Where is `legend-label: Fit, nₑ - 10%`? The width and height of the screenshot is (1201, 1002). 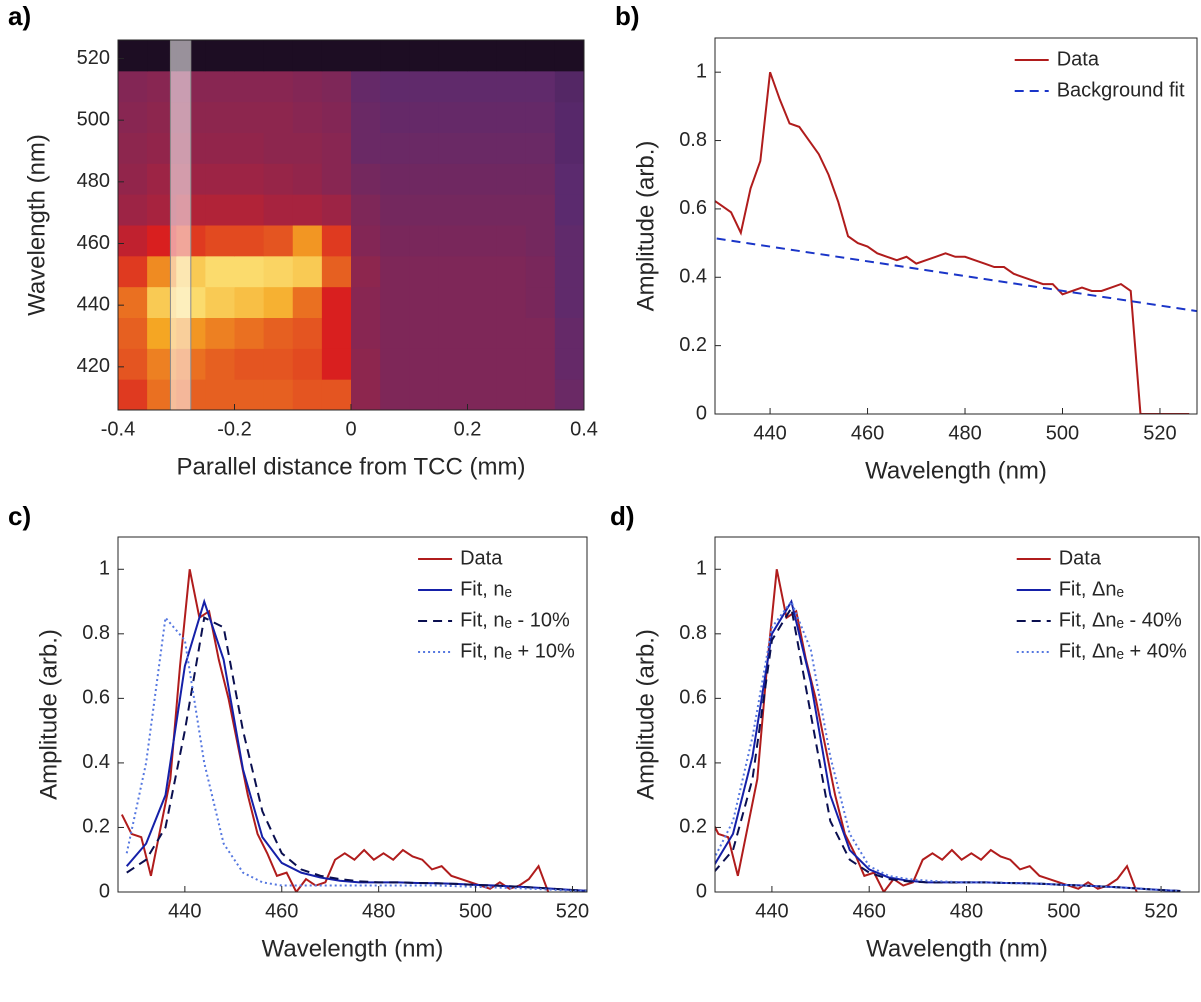
legend-label: Fit, nₑ - 10% is located at coordinates (515, 620).